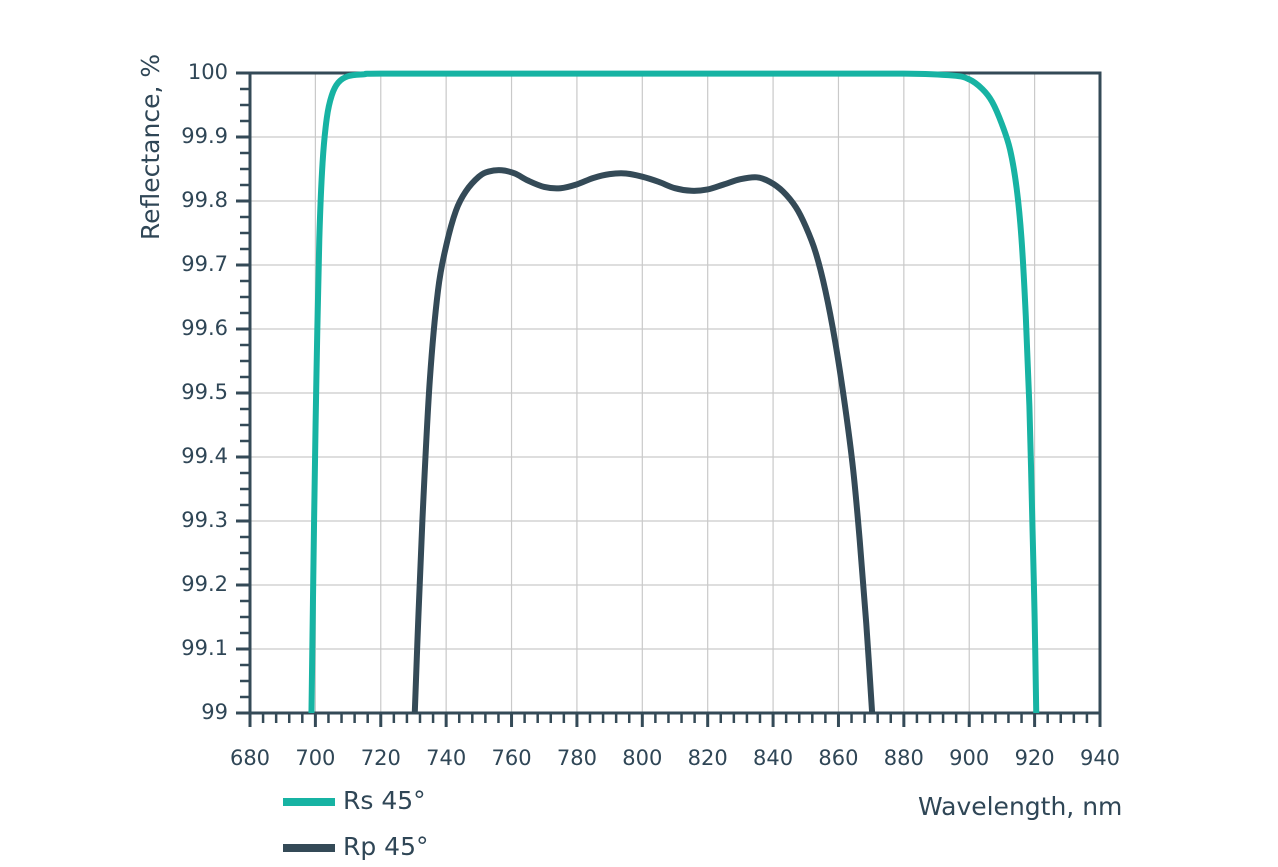 This screenshot has height=867, width=1278. What do you see at coordinates (384, 800) in the screenshot?
I see `legend-label: Rs 45°` at bounding box center [384, 800].